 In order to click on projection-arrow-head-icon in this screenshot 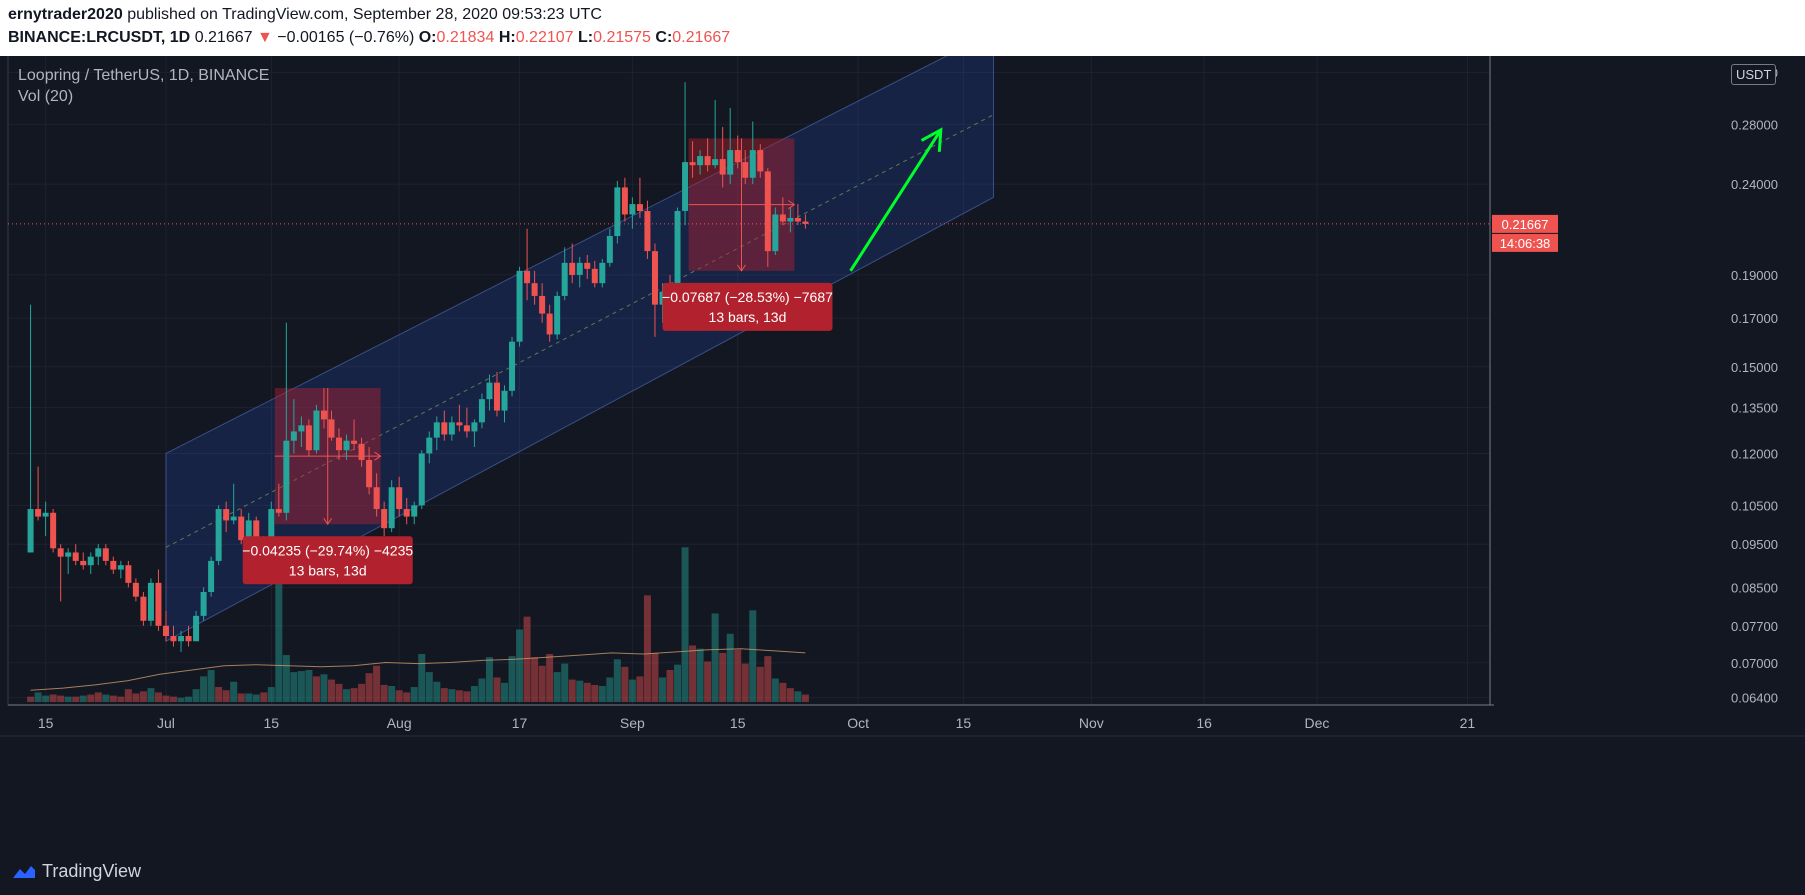, I will do `click(931, 139)`.